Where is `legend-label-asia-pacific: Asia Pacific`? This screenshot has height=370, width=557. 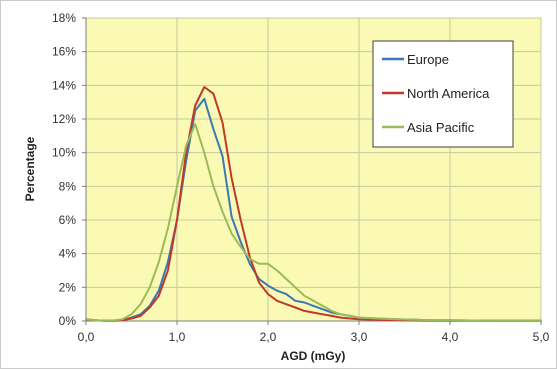
legend-label-asia-pacific: Asia Pacific is located at coordinates (441, 127).